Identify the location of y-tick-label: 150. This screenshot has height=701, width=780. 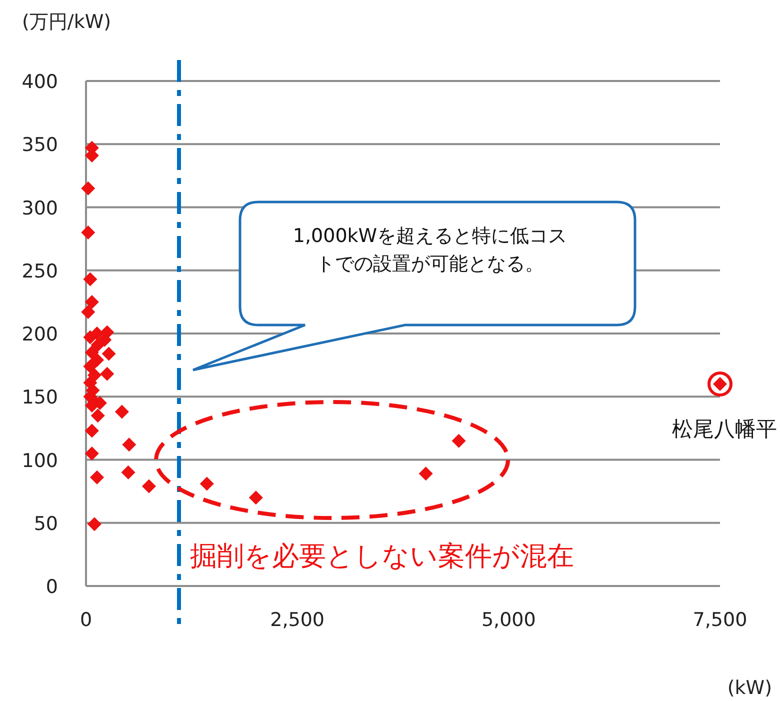
(40, 397).